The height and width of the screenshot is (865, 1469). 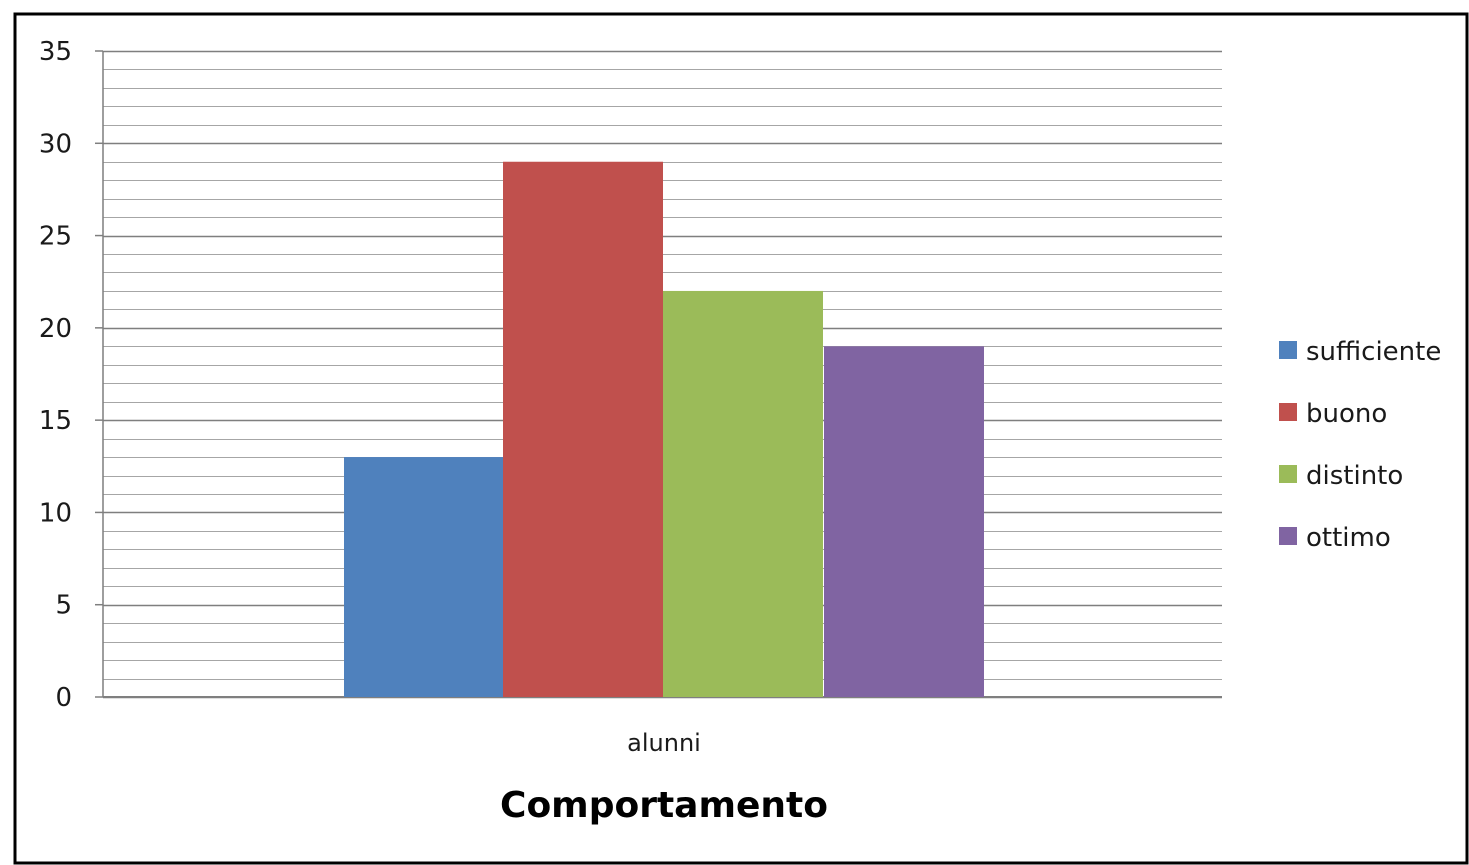 What do you see at coordinates (1373, 352) in the screenshot?
I see `legend-label: sufficiente` at bounding box center [1373, 352].